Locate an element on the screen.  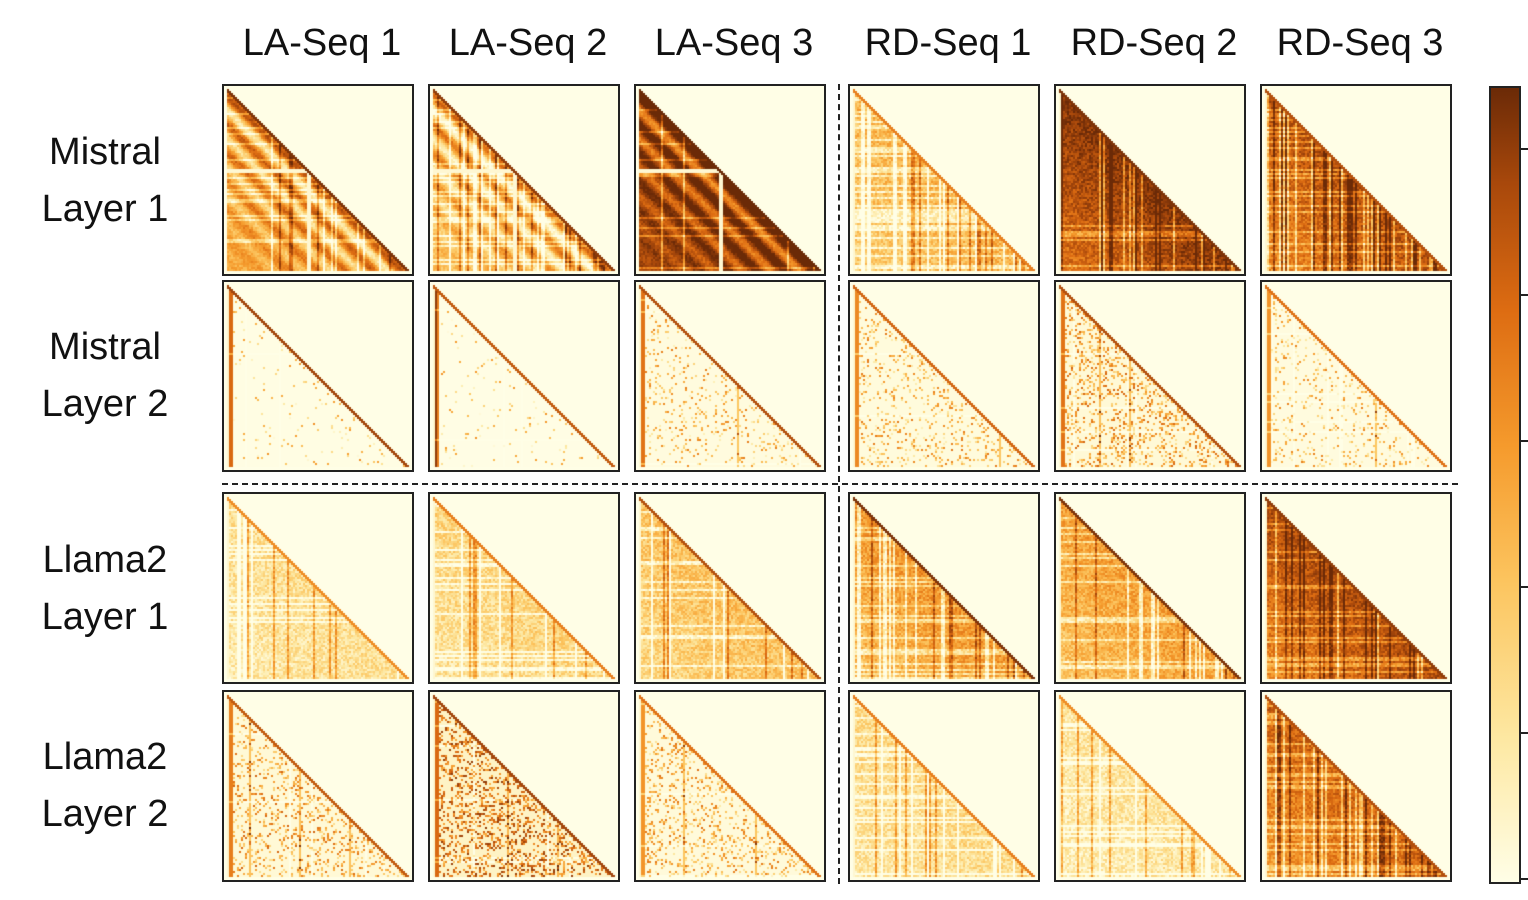
heatmap-panel-r3-c5 is located at coordinates (1150, 588).